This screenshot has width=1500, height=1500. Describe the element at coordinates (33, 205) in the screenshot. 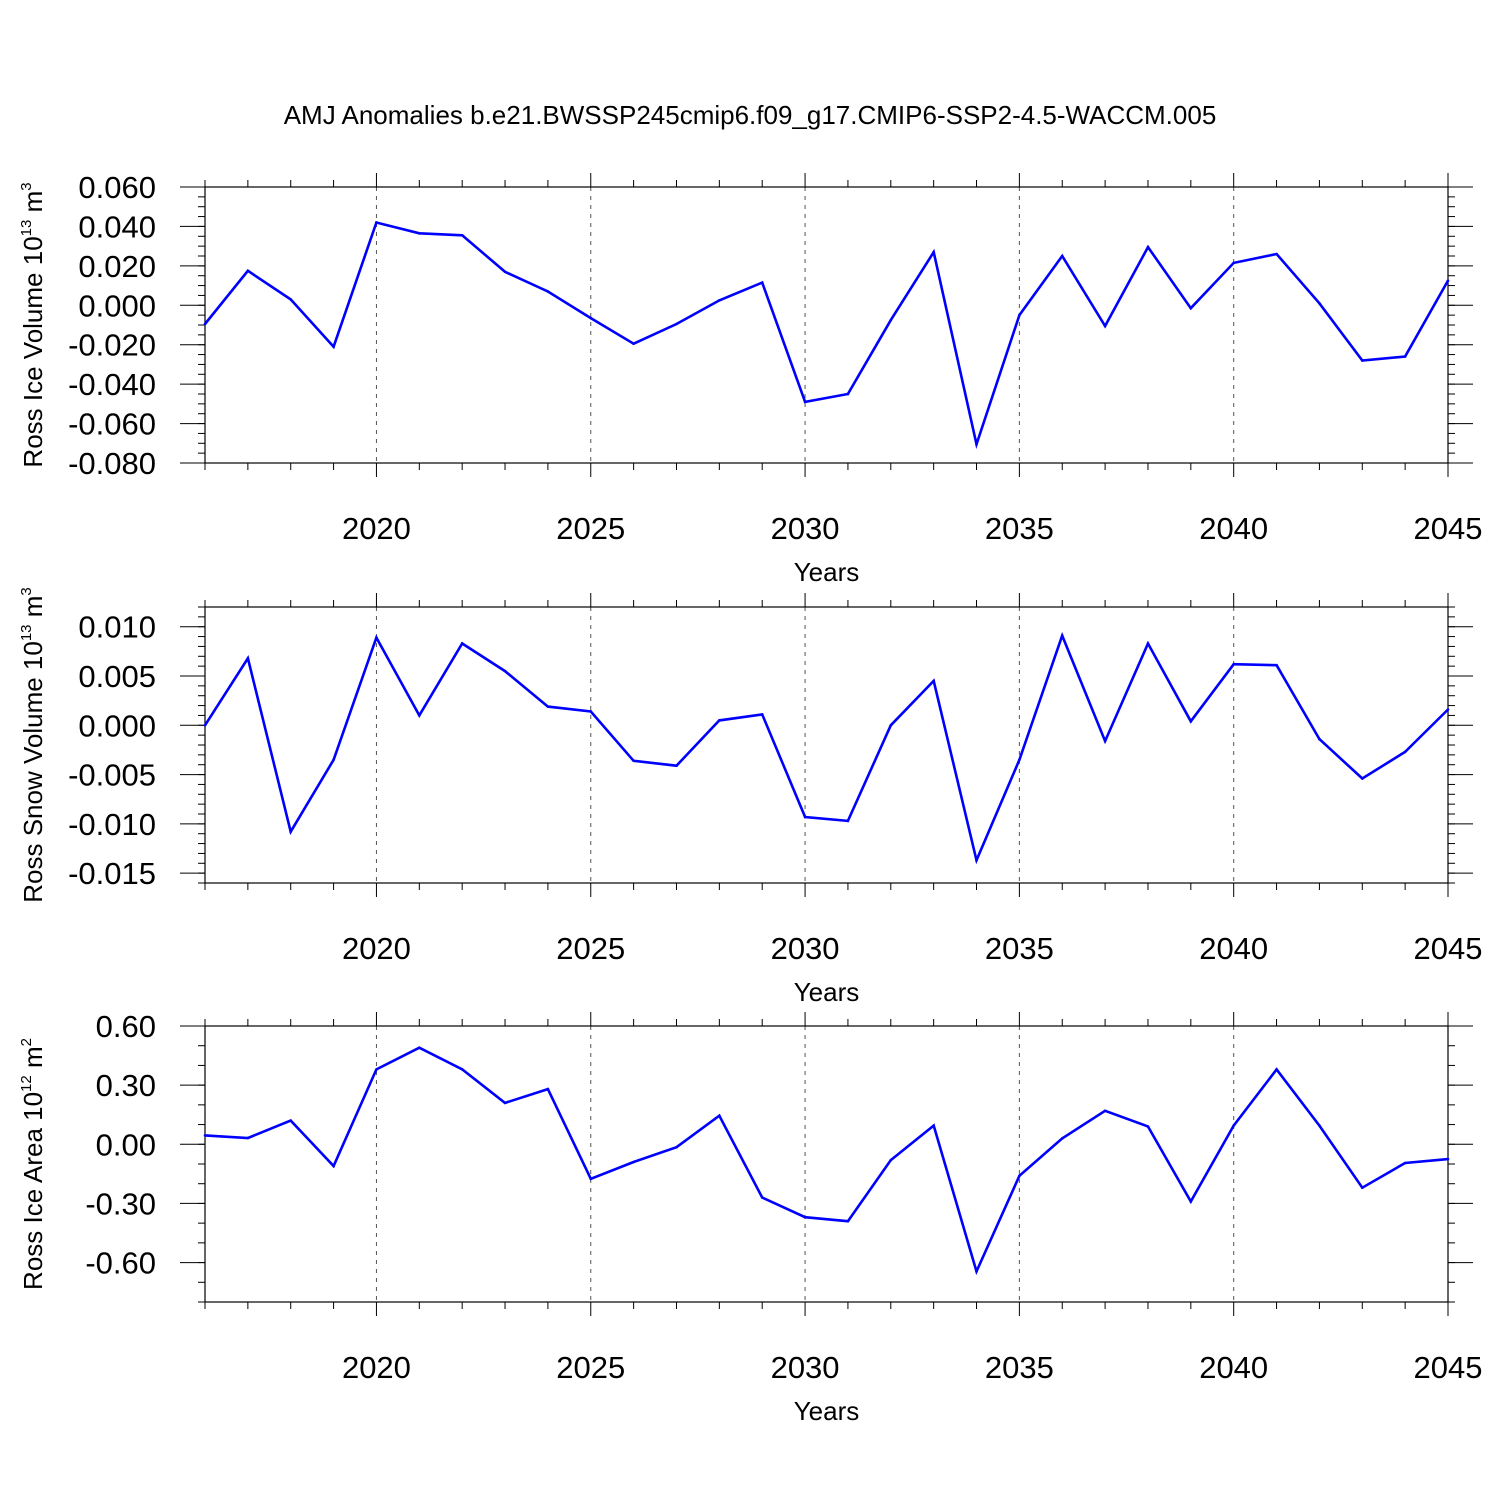

I see `y-axis-label-text: m` at that location.